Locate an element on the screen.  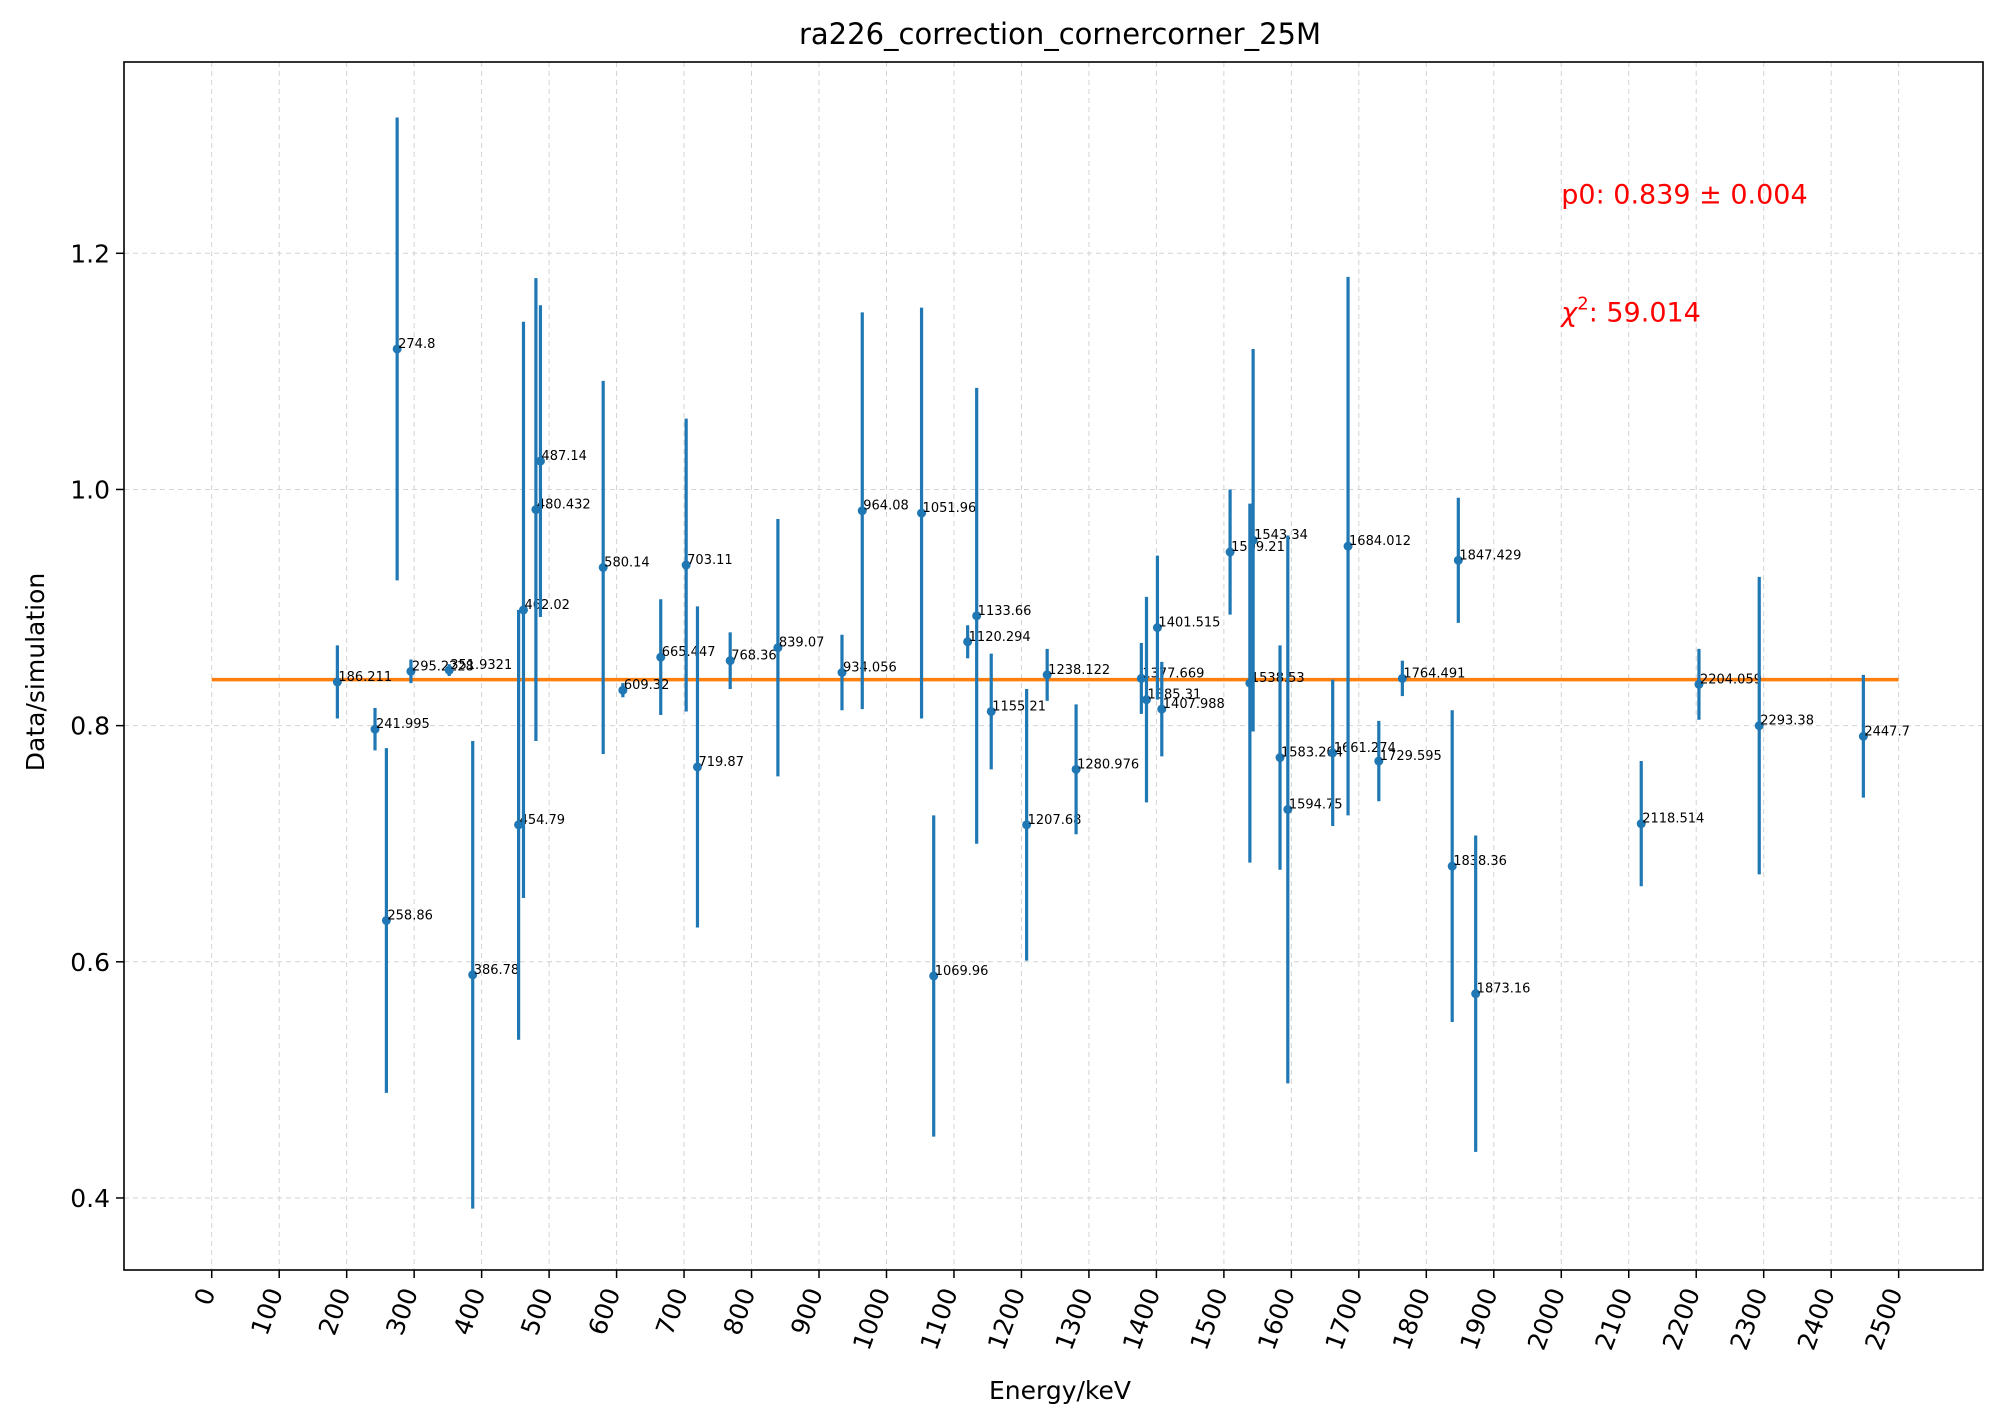
chi-superscript: 2 is located at coordinates (1582, 303).